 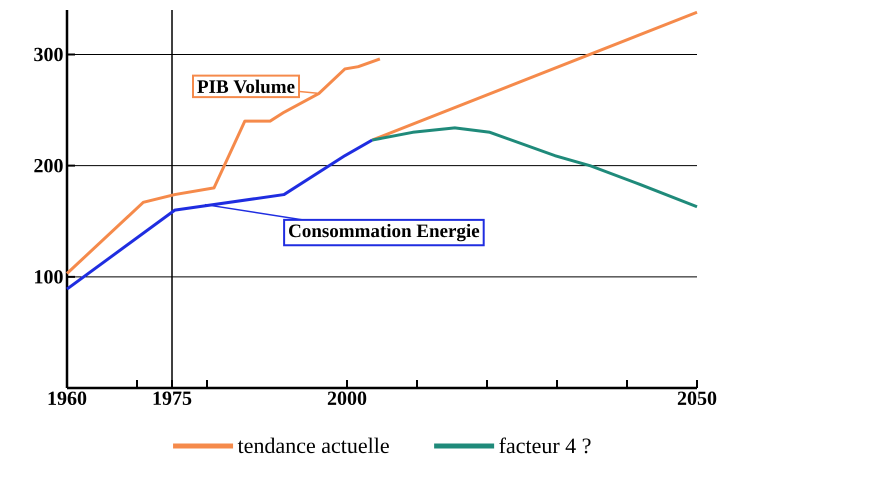 What do you see at coordinates (534, 167) in the screenshot?
I see `line-series` at bounding box center [534, 167].